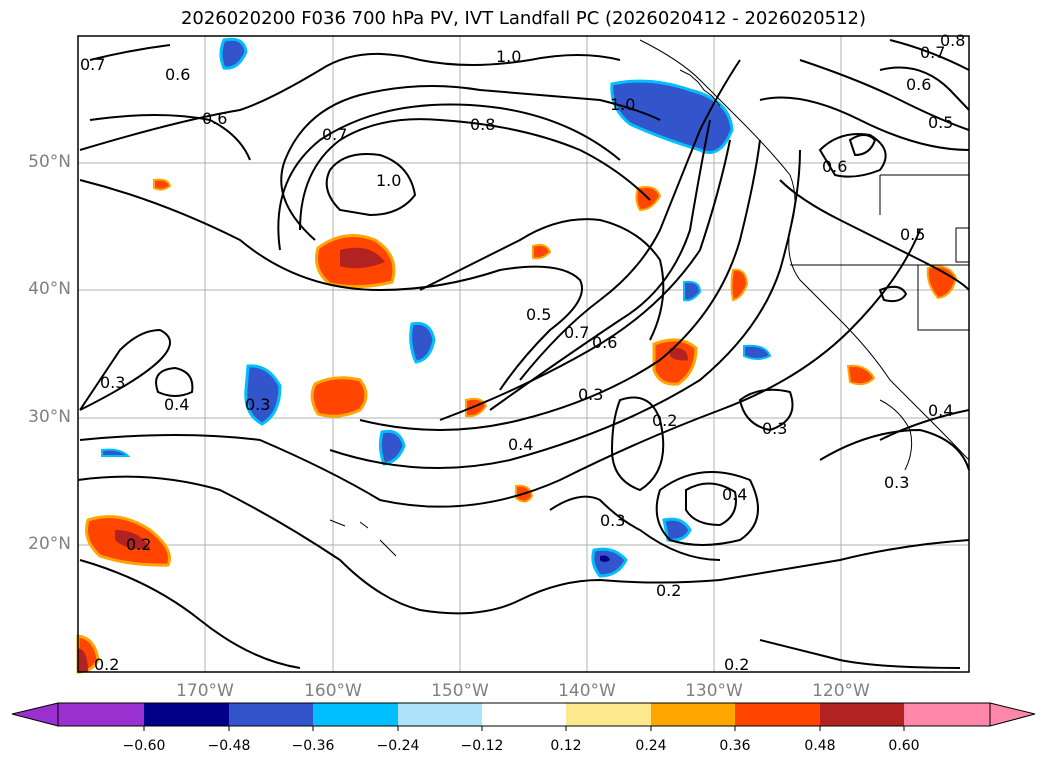  Describe the element at coordinates (313, 746) in the screenshot. I see `colorbar-tick: −0.36` at that location.